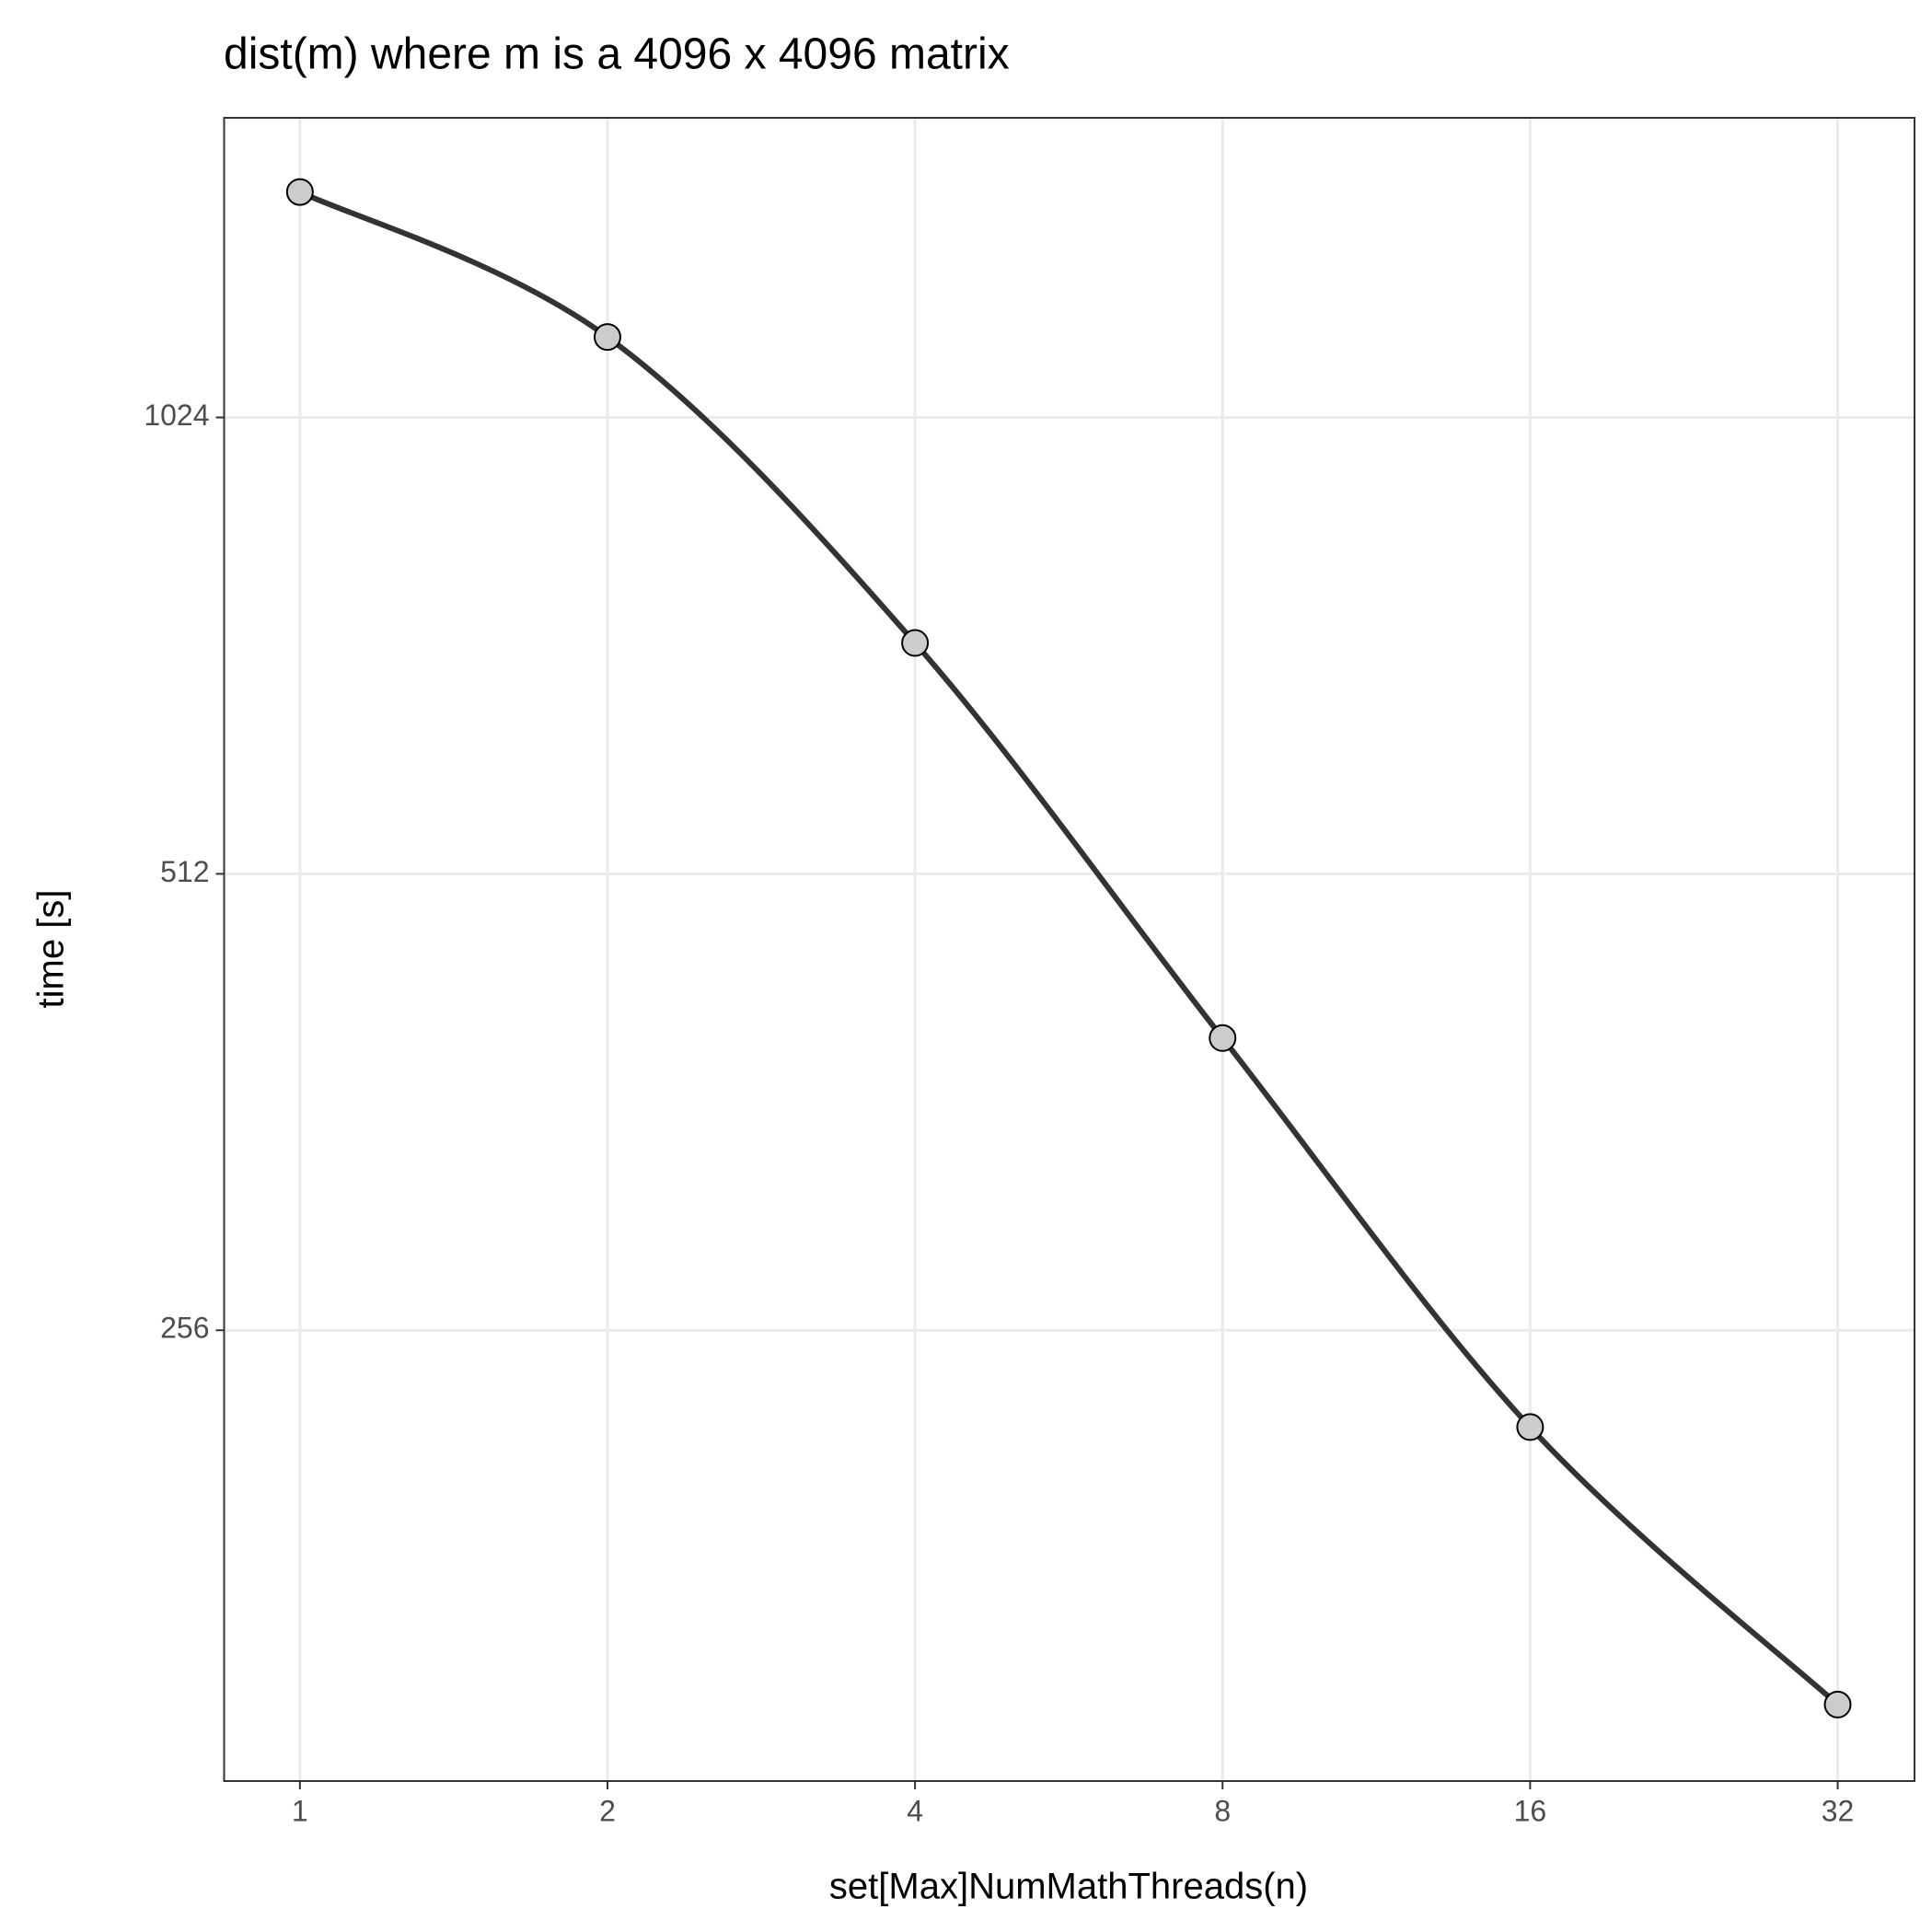  Describe the element at coordinates (1068, 1887) in the screenshot. I see `x-axis-title: set[Max]NumMathThreads(n)` at that location.